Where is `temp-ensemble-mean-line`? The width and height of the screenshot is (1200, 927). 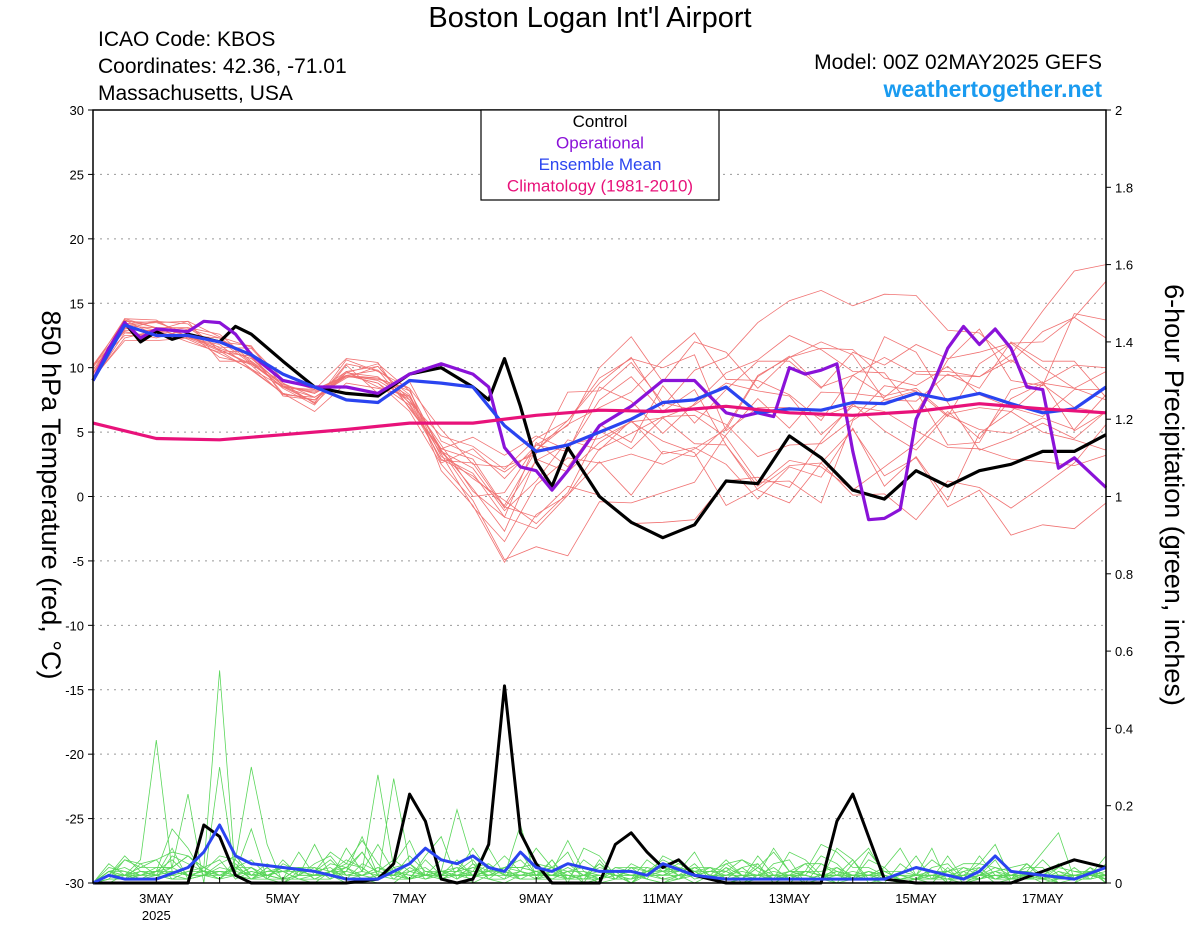
temp-ensemble-mean-line is located at coordinates (599, 388).